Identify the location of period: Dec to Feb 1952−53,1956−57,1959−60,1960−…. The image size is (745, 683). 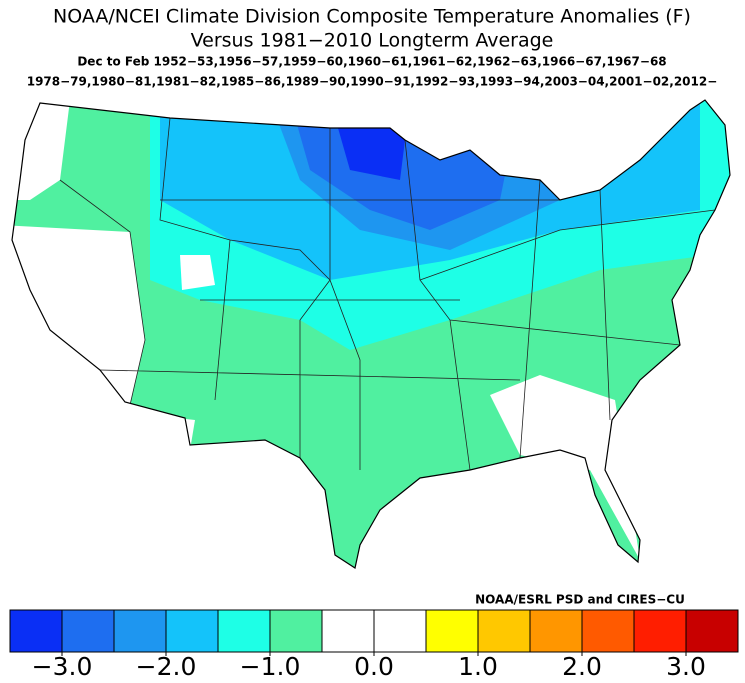
(371, 62).